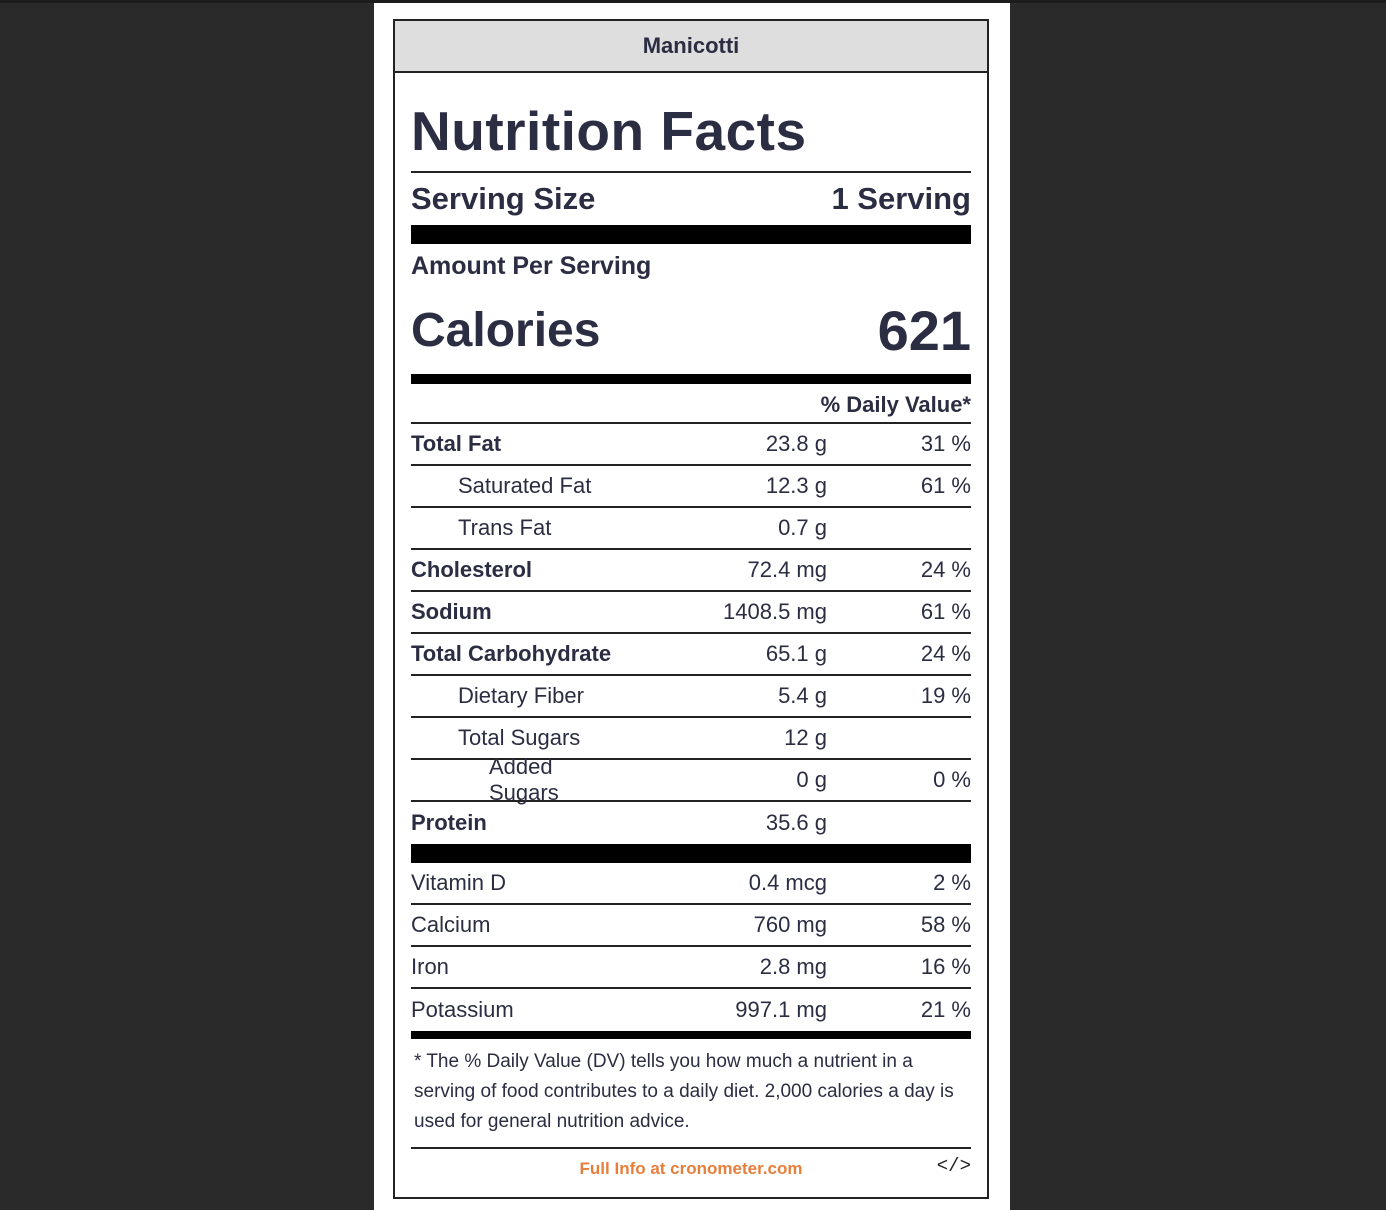 The height and width of the screenshot is (1210, 1386). What do you see at coordinates (691, 1010) in the screenshot?
I see `vitamin-row: Potassium 997.1 mg 21 %` at bounding box center [691, 1010].